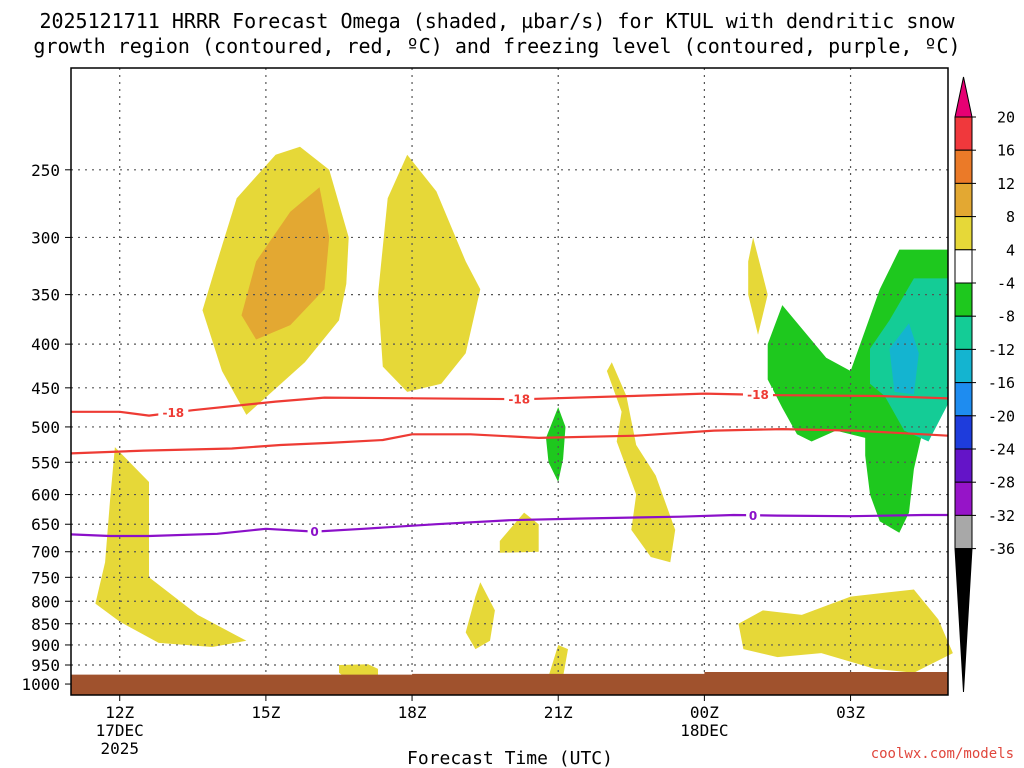 Image resolution: width=1024 pixels, height=768 pixels. What do you see at coordinates (45, 495) in the screenshot?
I see `y-tick-label-600: 600` at bounding box center [45, 495].